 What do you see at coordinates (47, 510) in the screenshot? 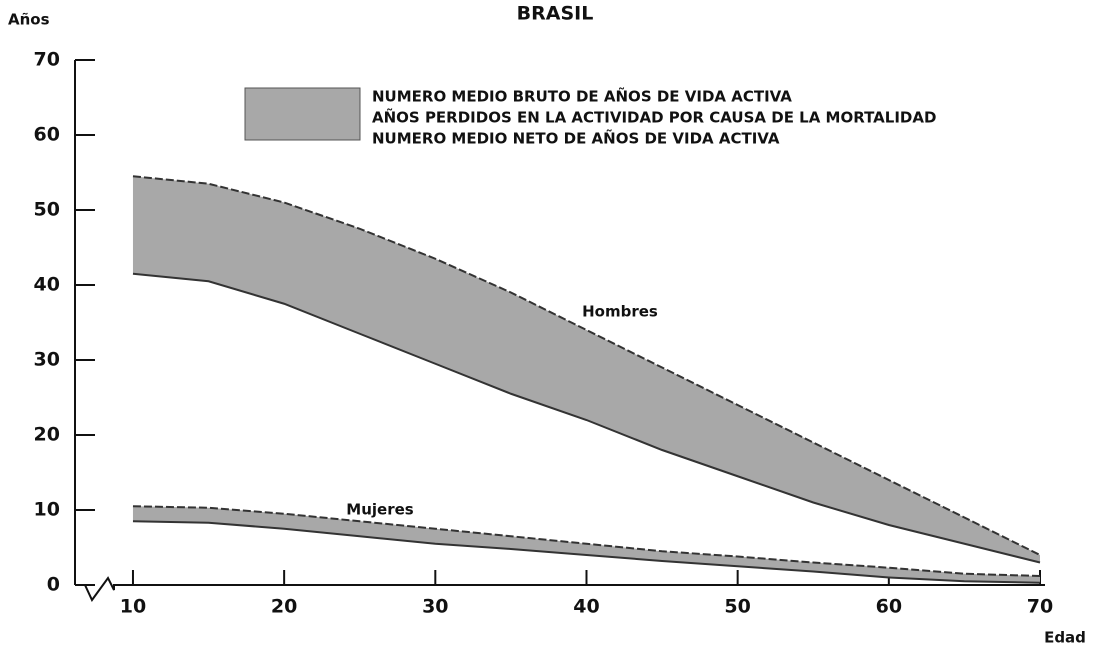
I see `y-tick-label: 10` at bounding box center [47, 510].